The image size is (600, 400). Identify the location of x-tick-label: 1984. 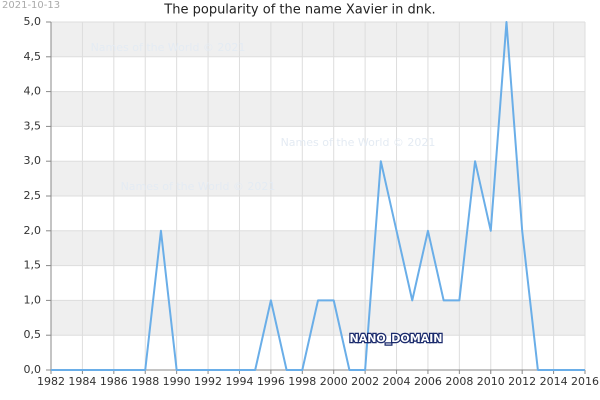
(82, 381).